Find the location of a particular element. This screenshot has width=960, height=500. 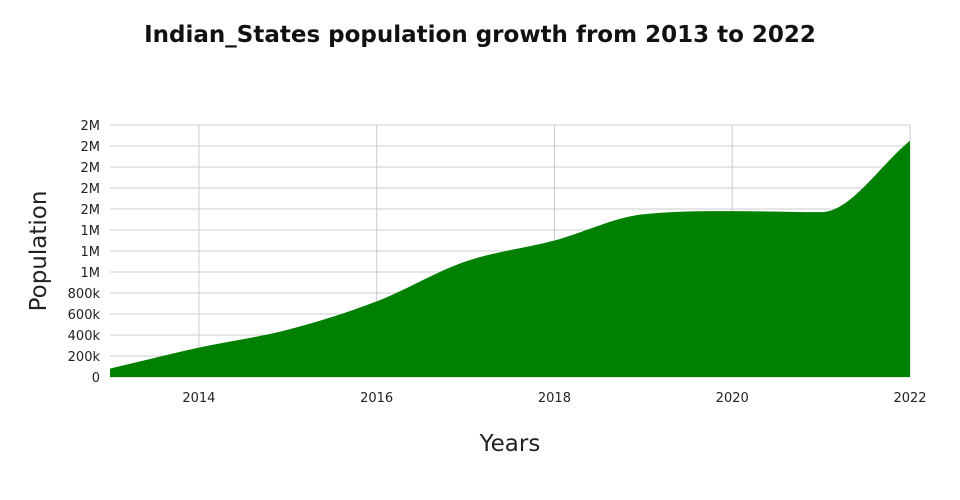

x-tick-label: 2014 is located at coordinates (198, 398).